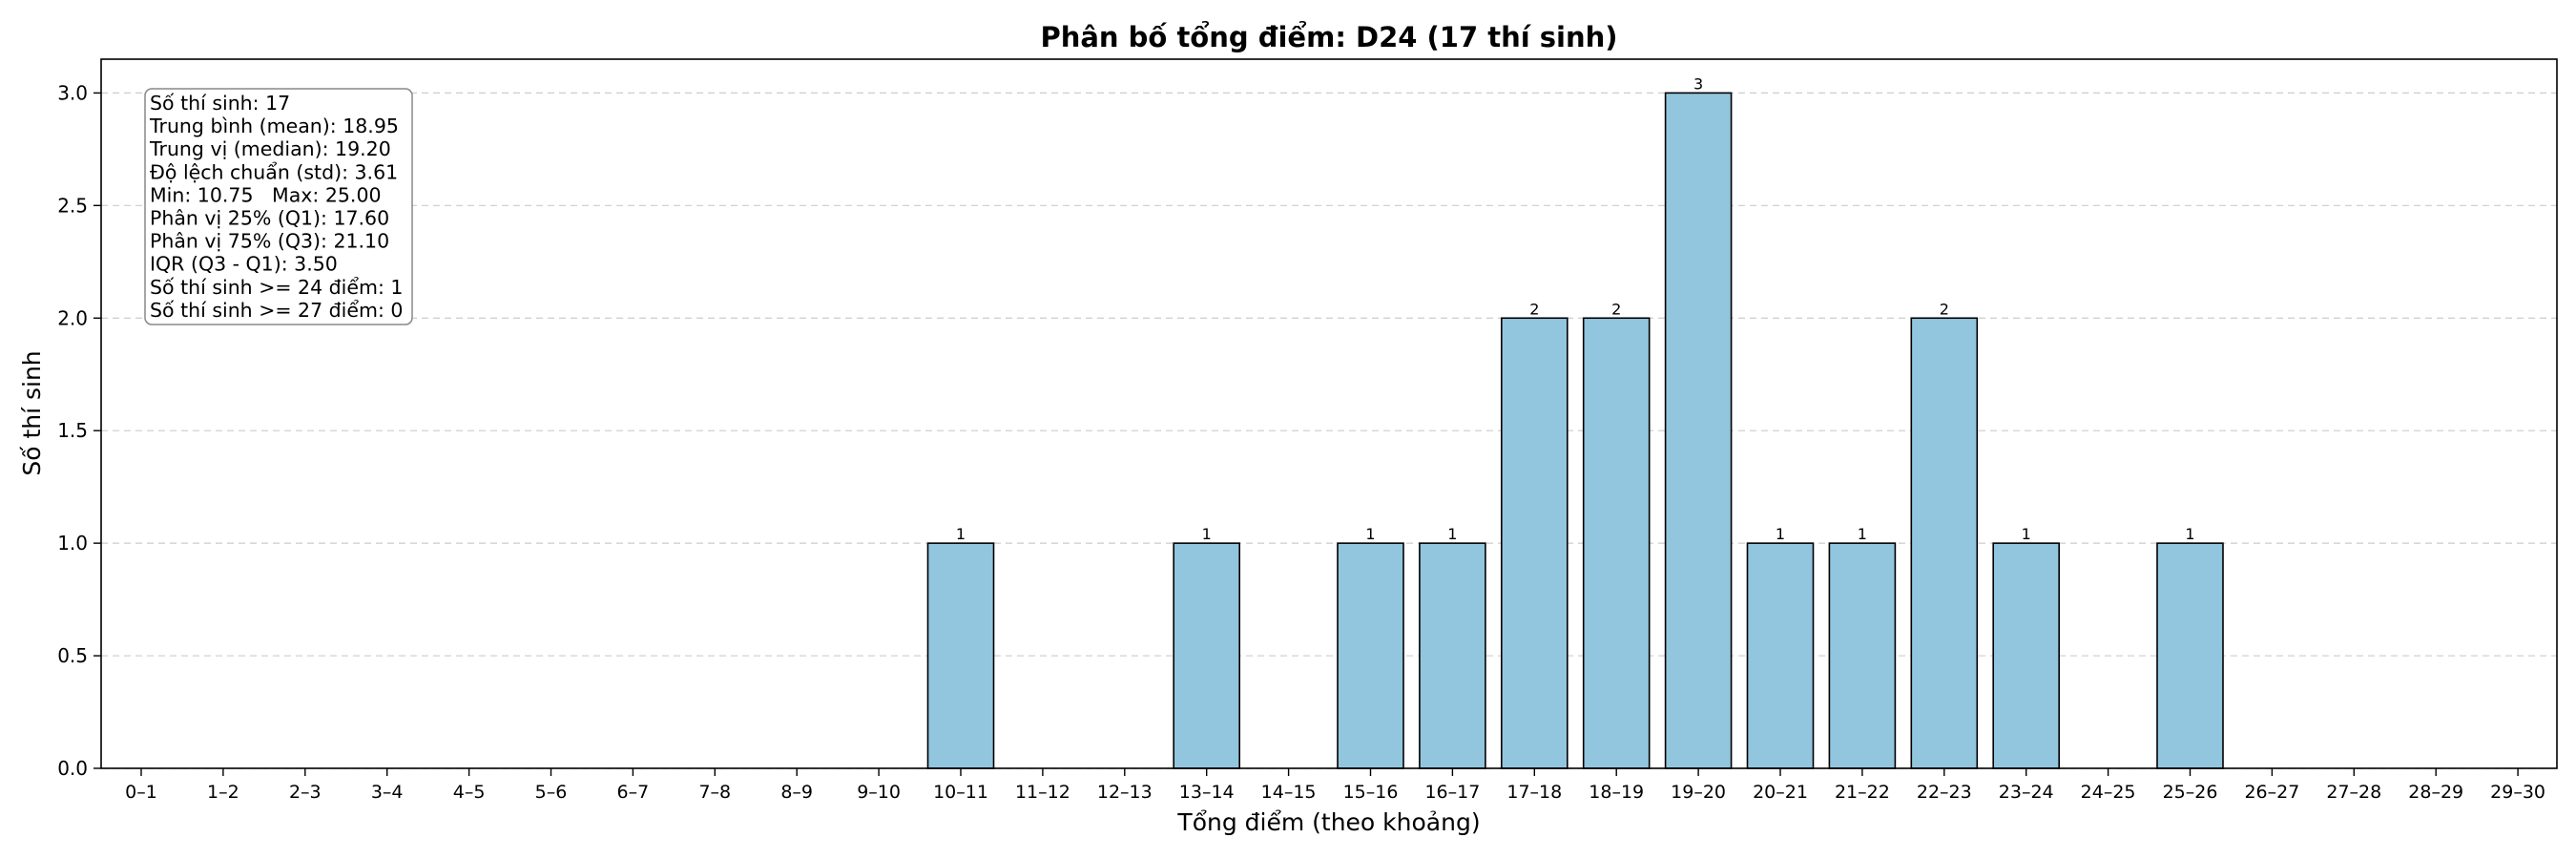  Describe the element at coordinates (796, 792) in the screenshot. I see `x-tick-label: 8–9` at that location.